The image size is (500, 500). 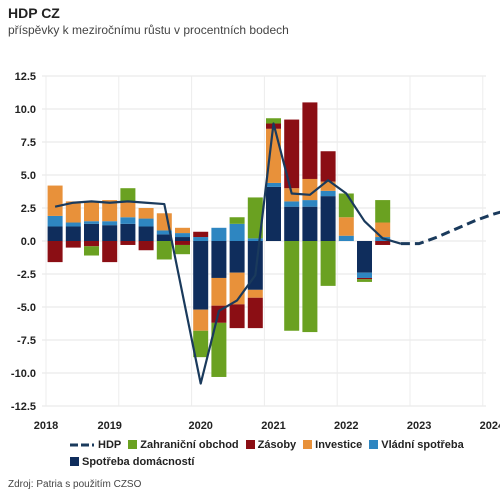 What do you see at coordinates (26, 308) in the screenshot?
I see `y-tick-label: -5.0` at bounding box center [26, 308].